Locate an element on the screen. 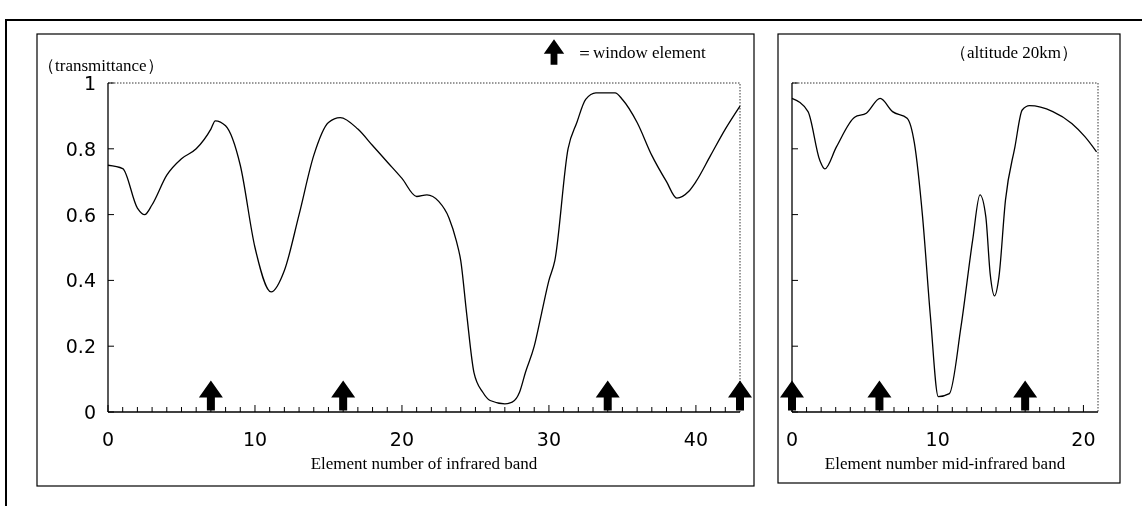  x-axis-title: Element number mid-infrared band is located at coordinates (945, 463).